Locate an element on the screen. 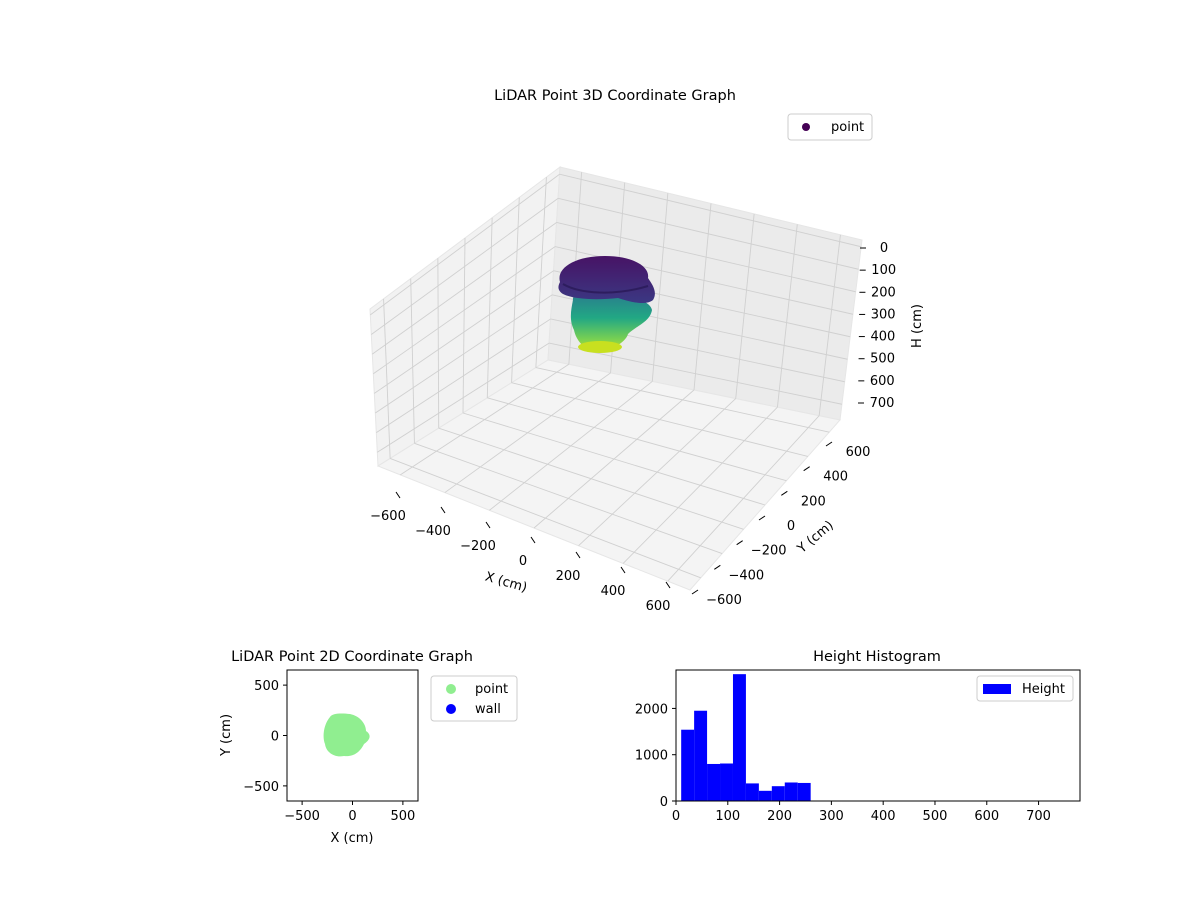 This screenshot has width=1200, height=900. plot-2d-xtick-label: −500 is located at coordinates (302, 816).